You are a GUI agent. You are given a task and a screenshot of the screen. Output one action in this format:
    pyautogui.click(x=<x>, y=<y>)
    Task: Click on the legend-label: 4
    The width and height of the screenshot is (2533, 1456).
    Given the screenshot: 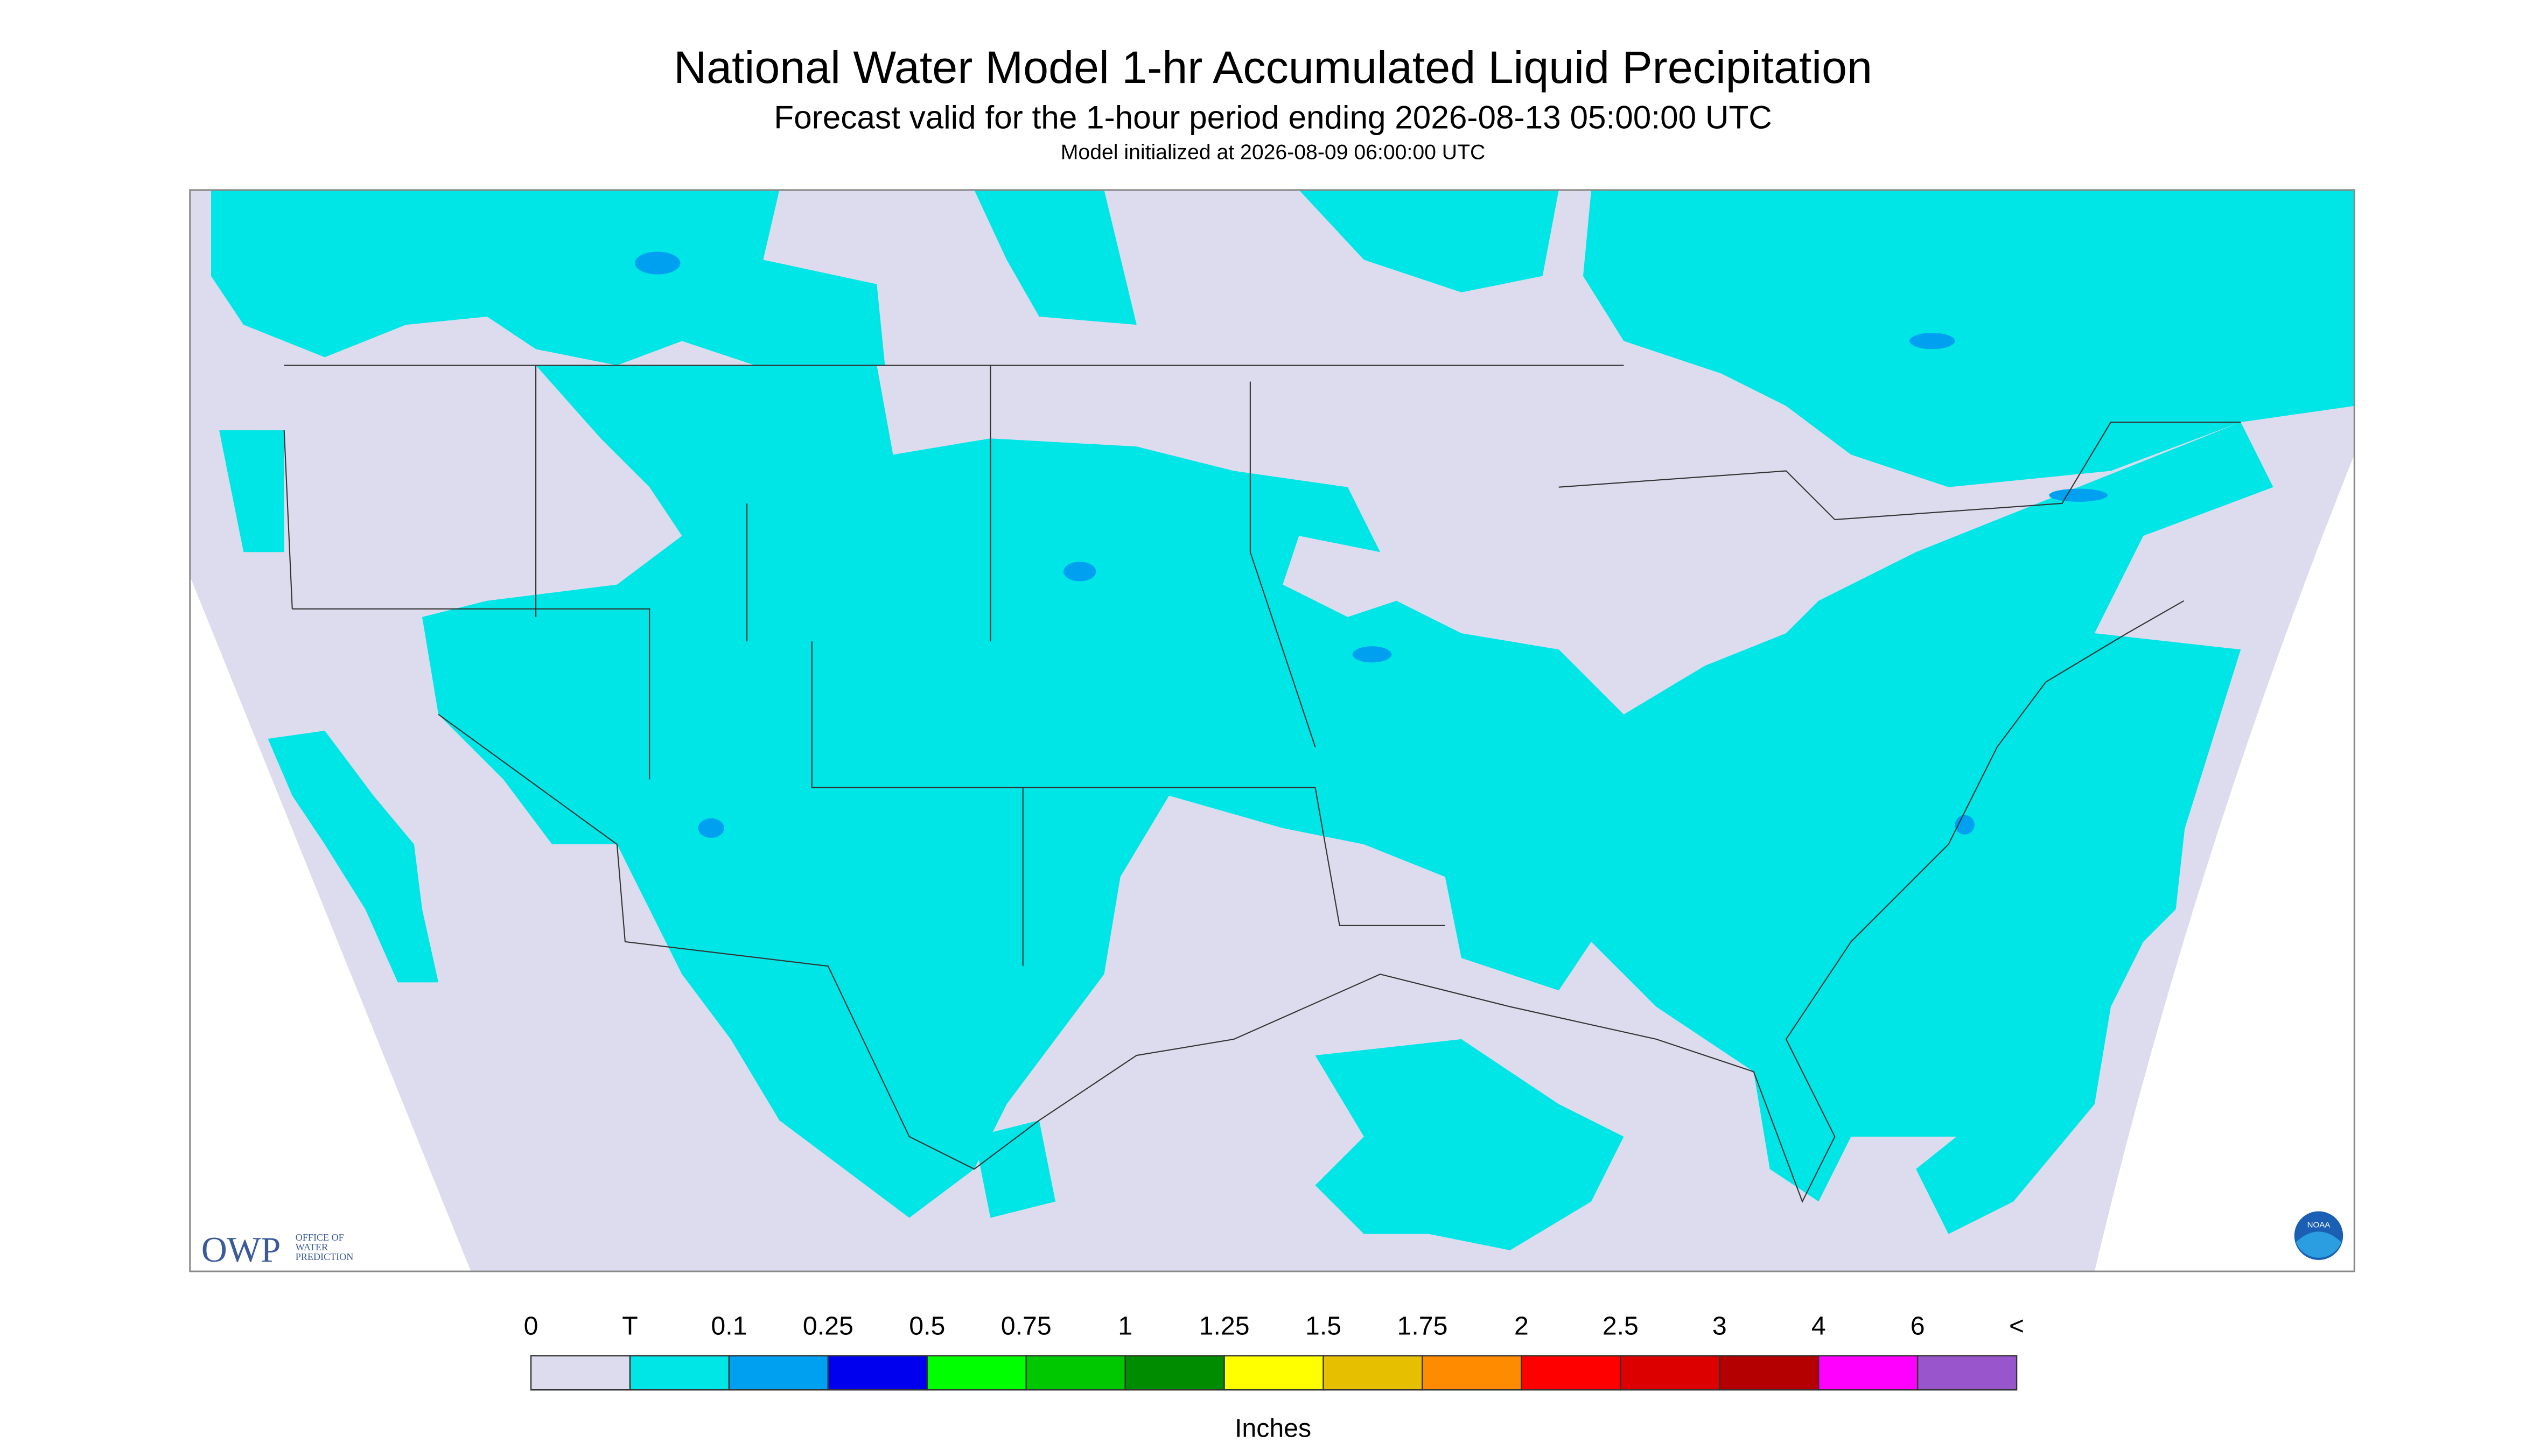 What is the action you would take?
    pyautogui.click(x=1819, y=1326)
    